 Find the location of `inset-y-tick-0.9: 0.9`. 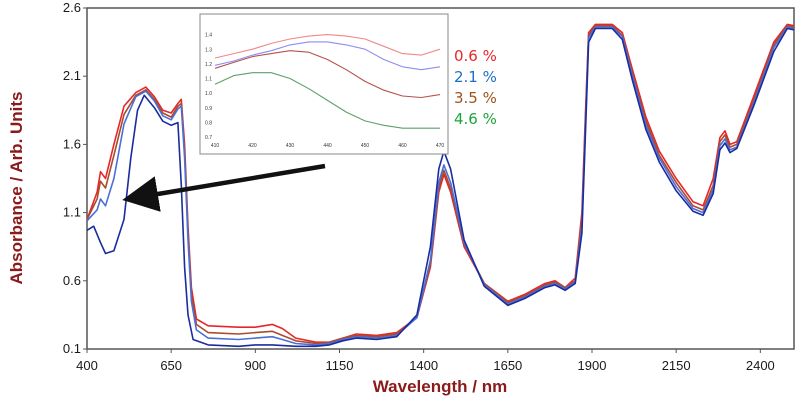

inset-y-tick-0.9: 0.9 is located at coordinates (208, 109).